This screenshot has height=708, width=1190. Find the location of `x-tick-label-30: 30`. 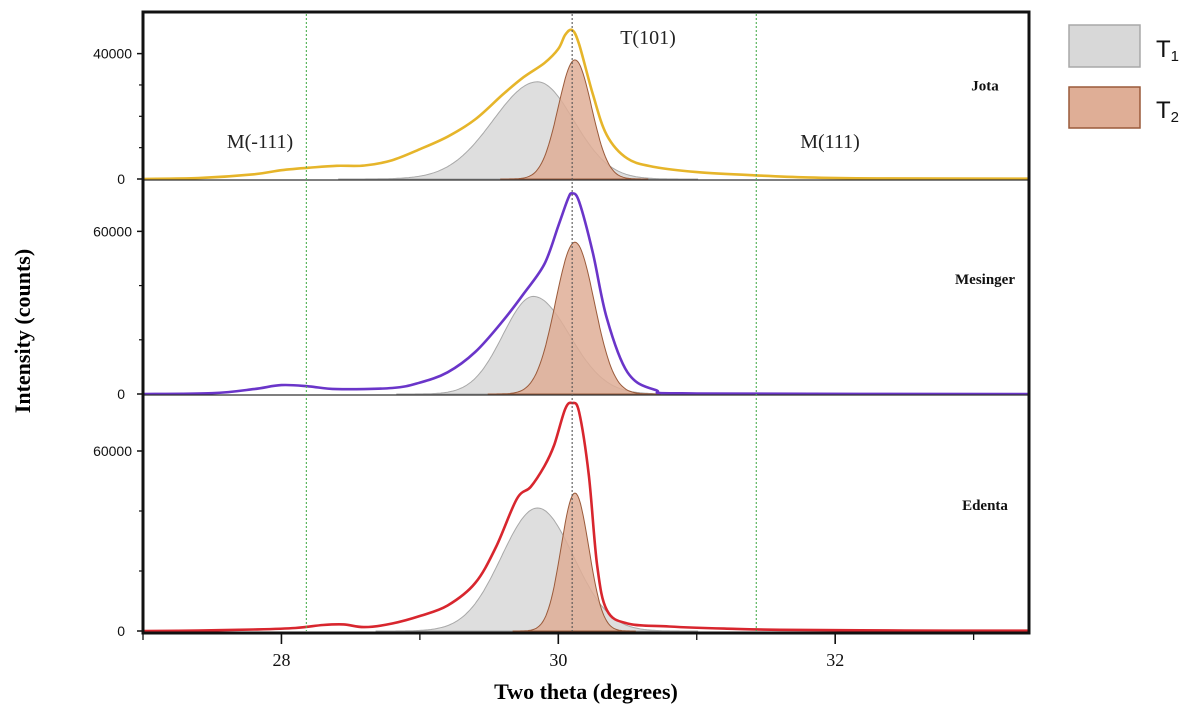

x-tick-label-30: 30 is located at coordinates (558, 660).